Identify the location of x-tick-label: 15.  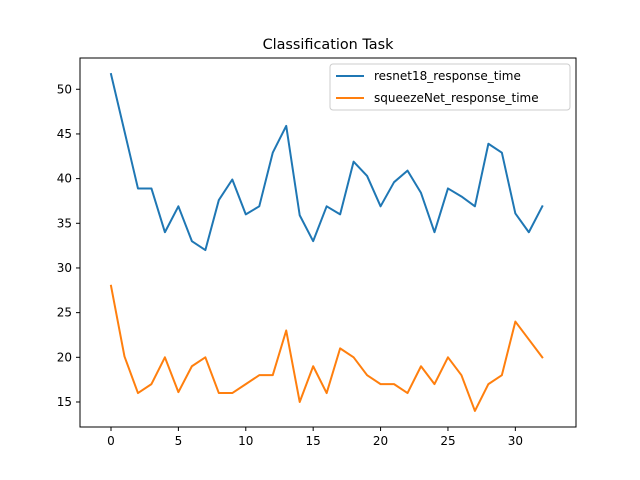
(313, 441).